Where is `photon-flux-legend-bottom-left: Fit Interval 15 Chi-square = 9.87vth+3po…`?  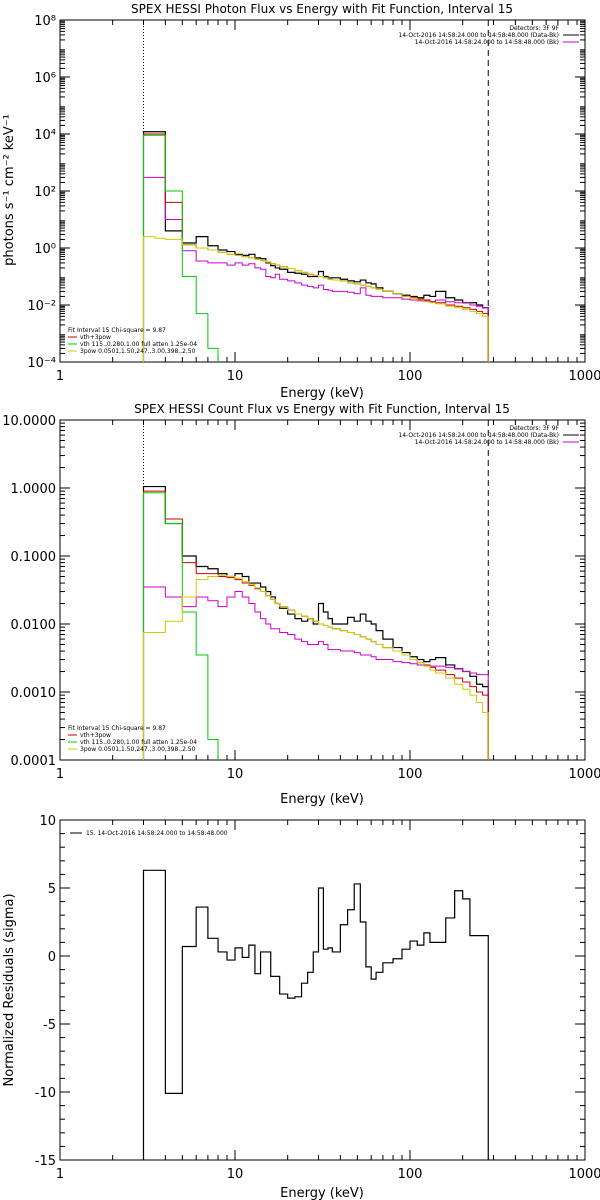 photon-flux-legend-bottom-left: Fit Interval 15 Chi-square = 9.87vth+3po… is located at coordinates (132, 341).